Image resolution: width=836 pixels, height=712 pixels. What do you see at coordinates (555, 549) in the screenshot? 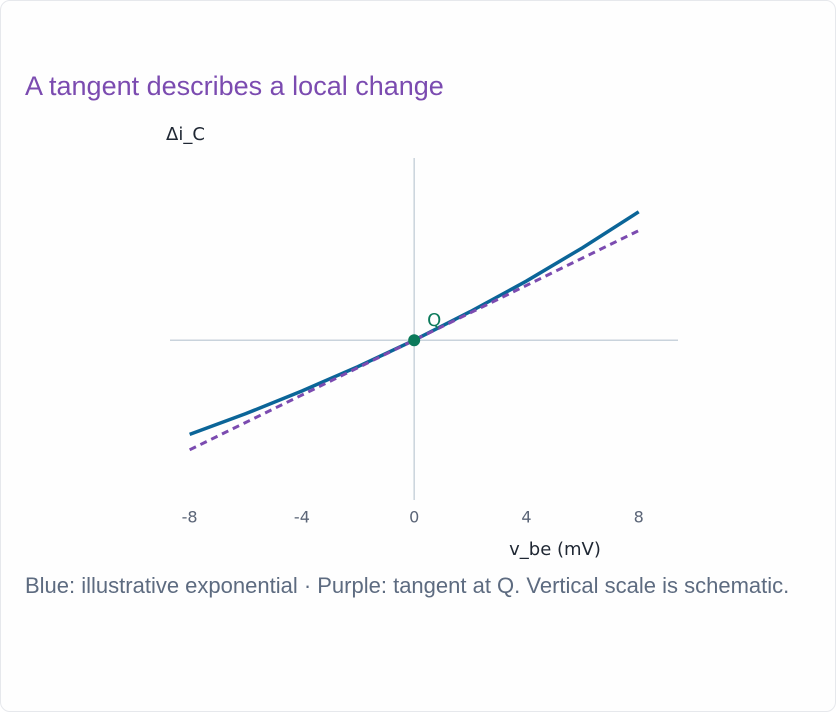
I see `x-axis-label: v_be (mV)` at bounding box center [555, 549].